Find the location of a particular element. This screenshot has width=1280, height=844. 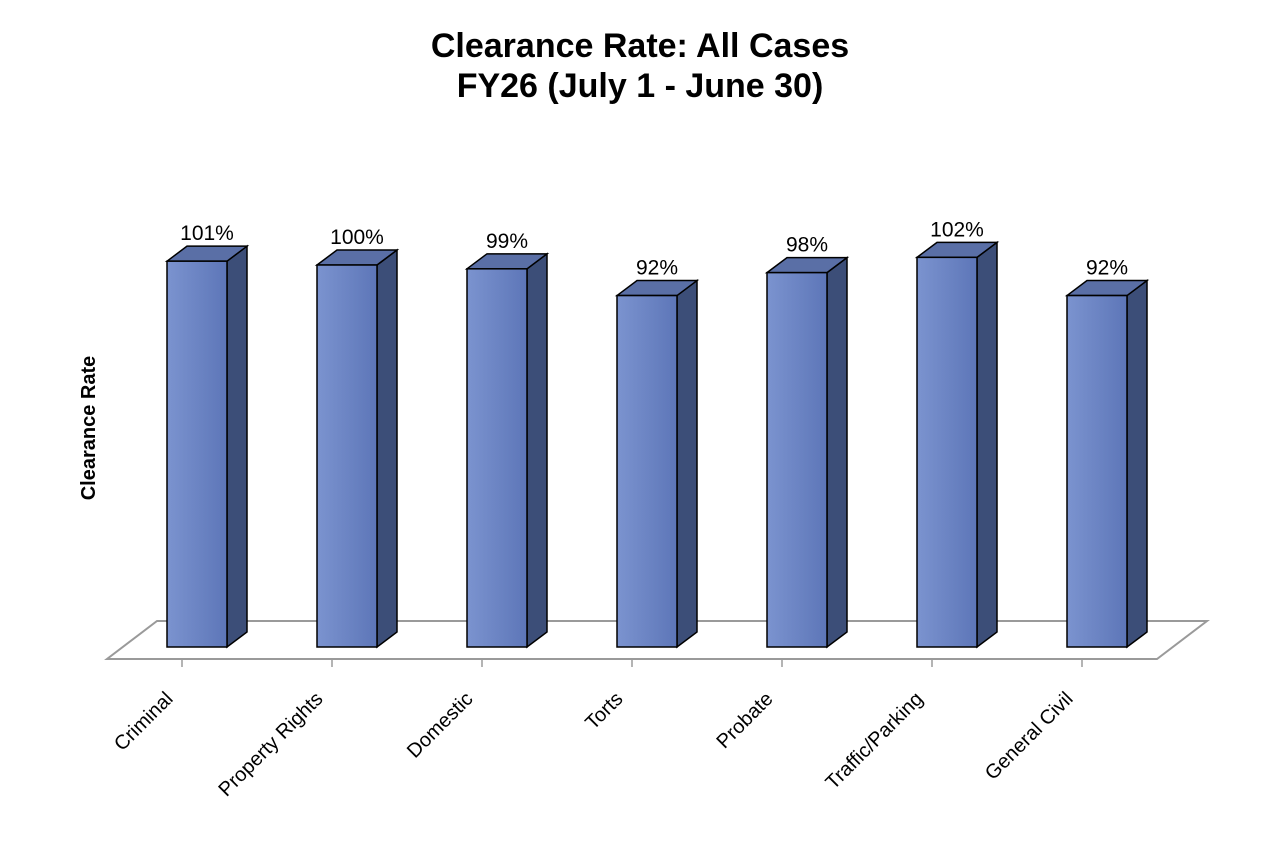

y-axis-label: Clearance Rate is located at coordinates (89, 428).